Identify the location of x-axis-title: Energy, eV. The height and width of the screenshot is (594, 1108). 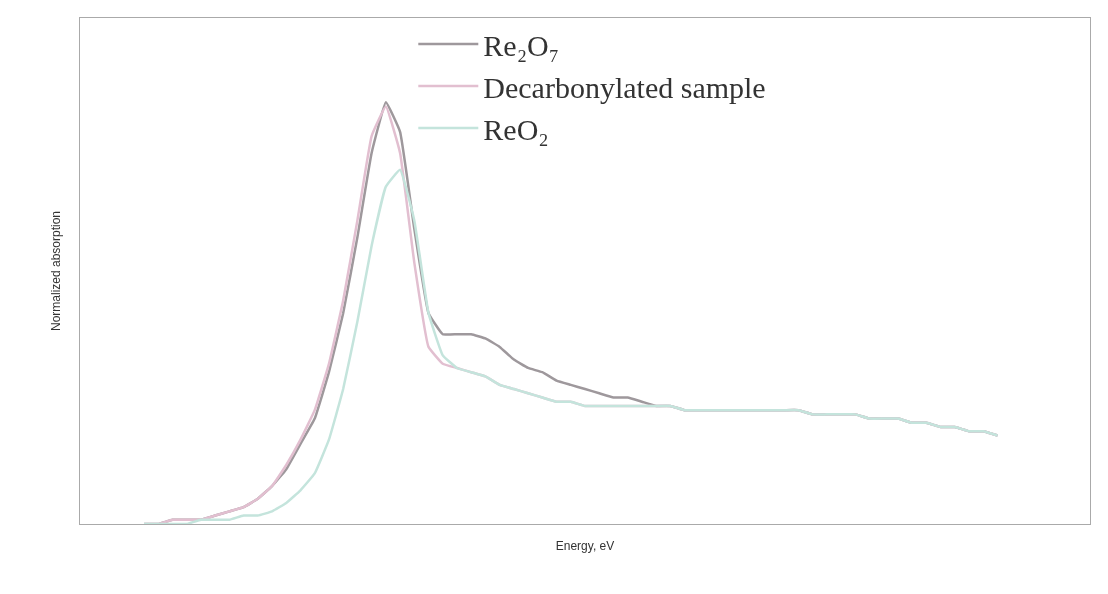
(585, 546).